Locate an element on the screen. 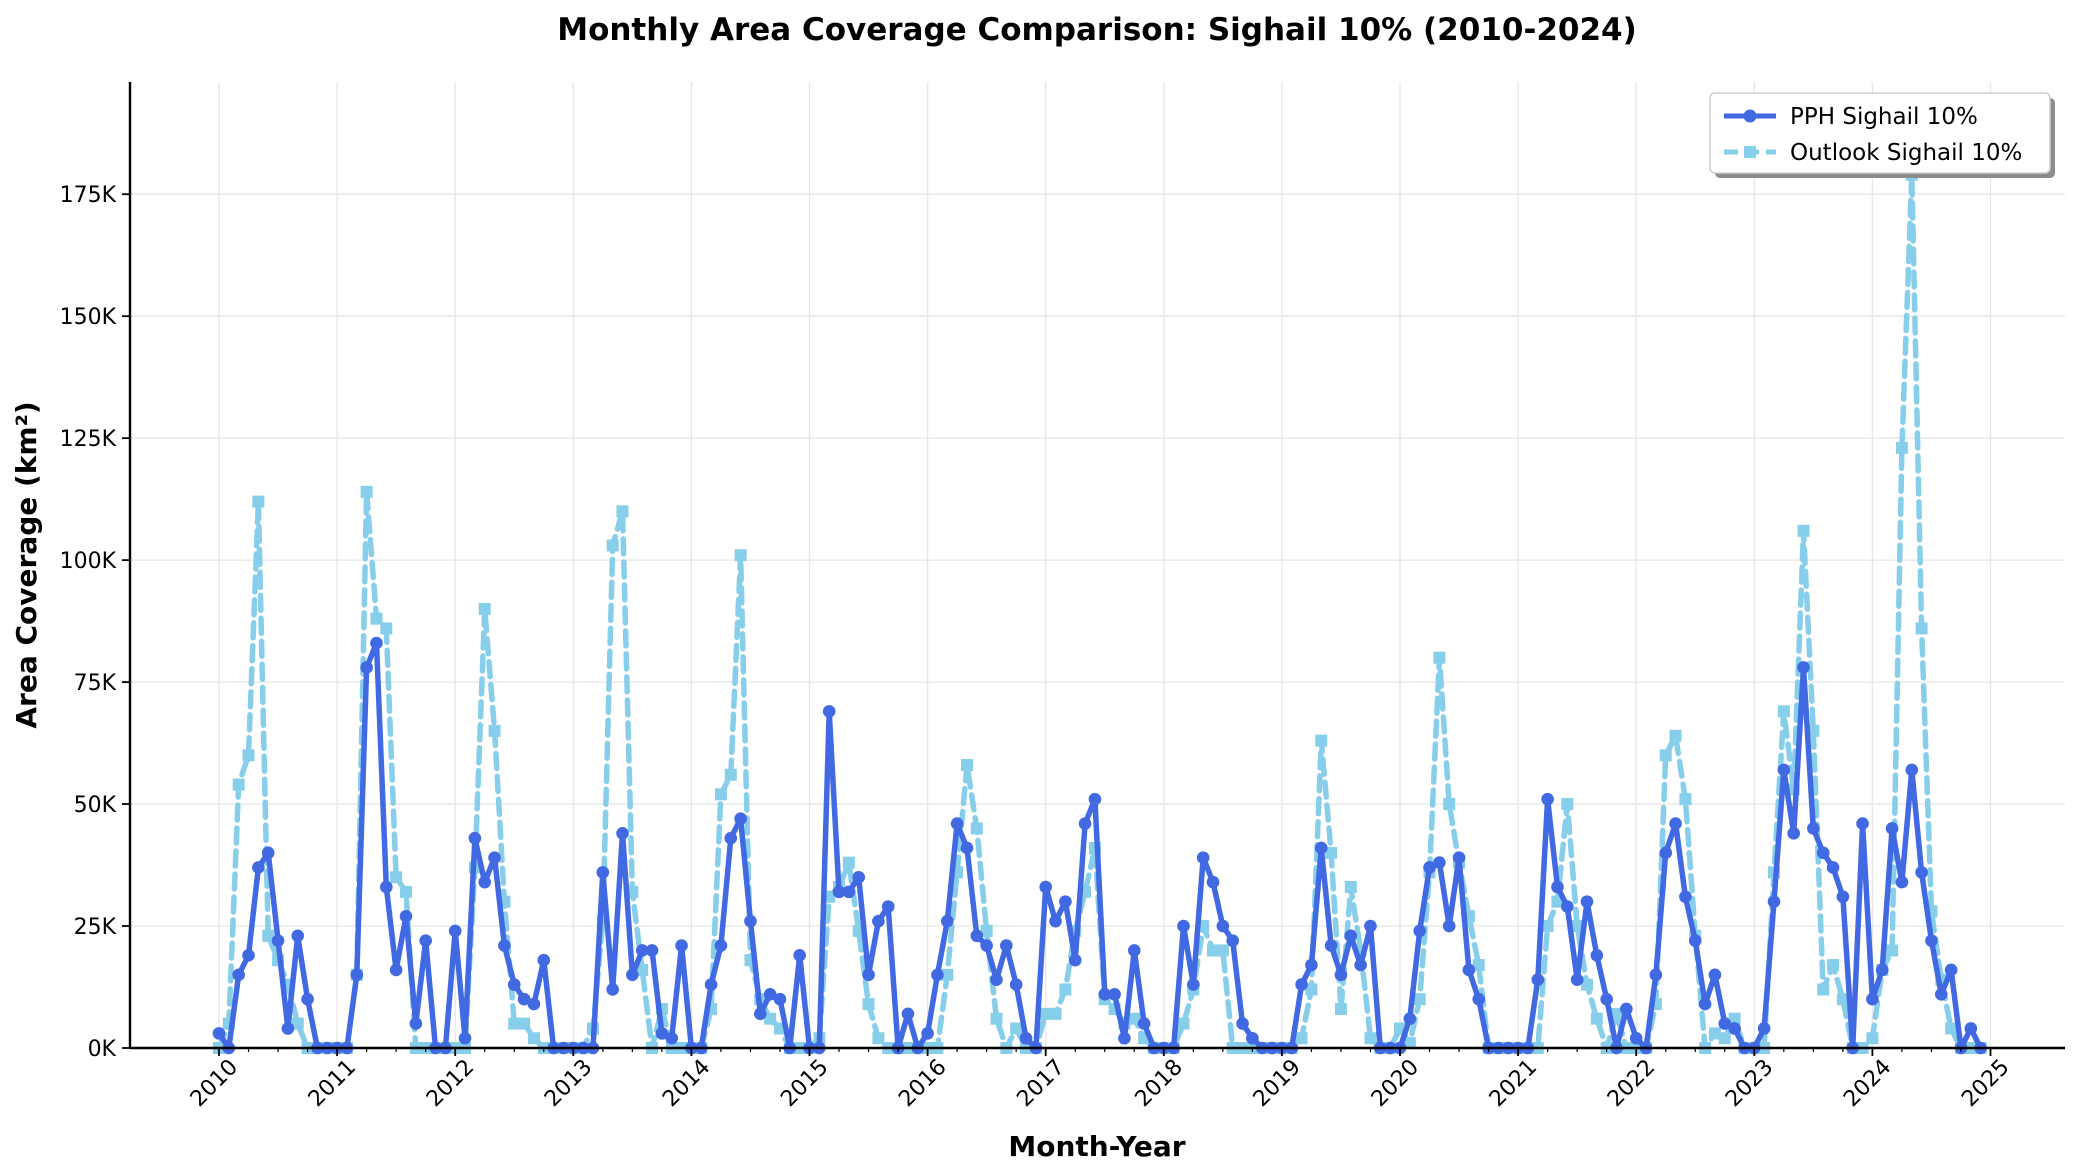 Image resolution: width=2075 pixels, height=1175 pixels. x-tick-label: 2017 is located at coordinates (1040, 1083).